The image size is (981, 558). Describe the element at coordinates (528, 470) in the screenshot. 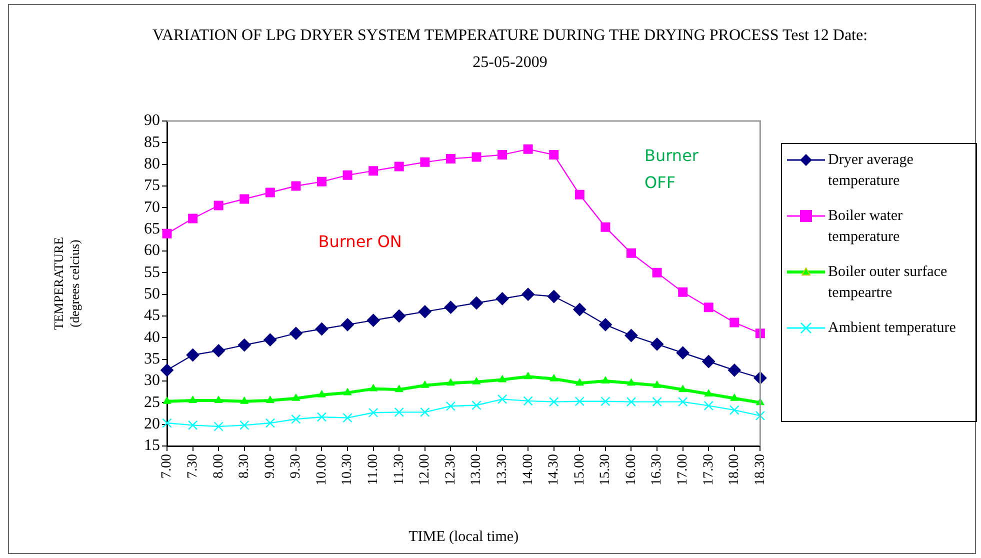

I see `x-tick-label: 14.00` at that location.